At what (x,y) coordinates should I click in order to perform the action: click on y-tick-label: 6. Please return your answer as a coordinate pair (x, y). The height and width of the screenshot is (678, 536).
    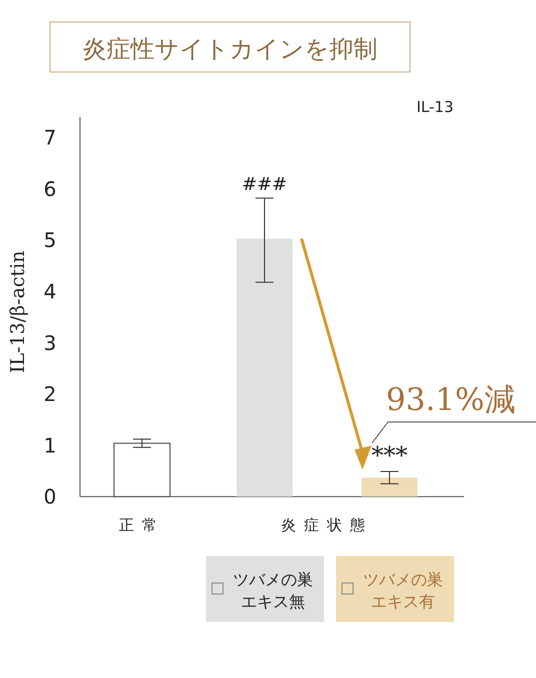
    Looking at the image, I should click on (50, 188).